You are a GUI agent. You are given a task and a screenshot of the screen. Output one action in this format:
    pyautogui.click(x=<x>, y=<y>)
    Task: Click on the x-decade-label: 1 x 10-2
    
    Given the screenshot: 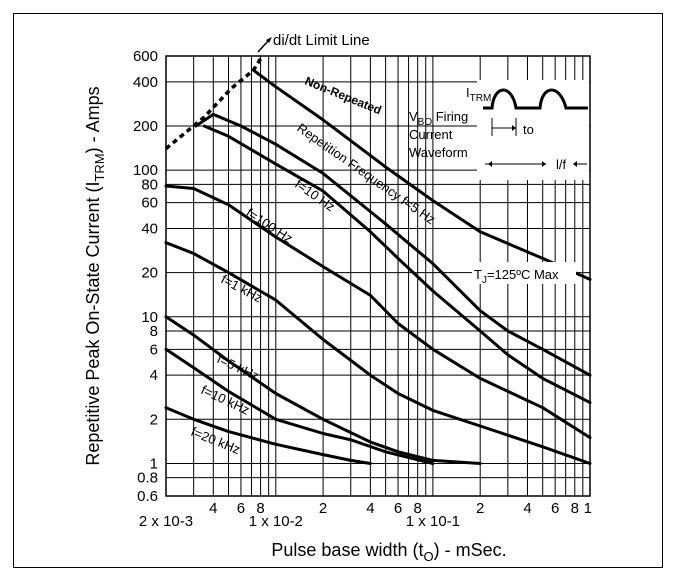 What is the action you would take?
    pyautogui.click(x=276, y=521)
    